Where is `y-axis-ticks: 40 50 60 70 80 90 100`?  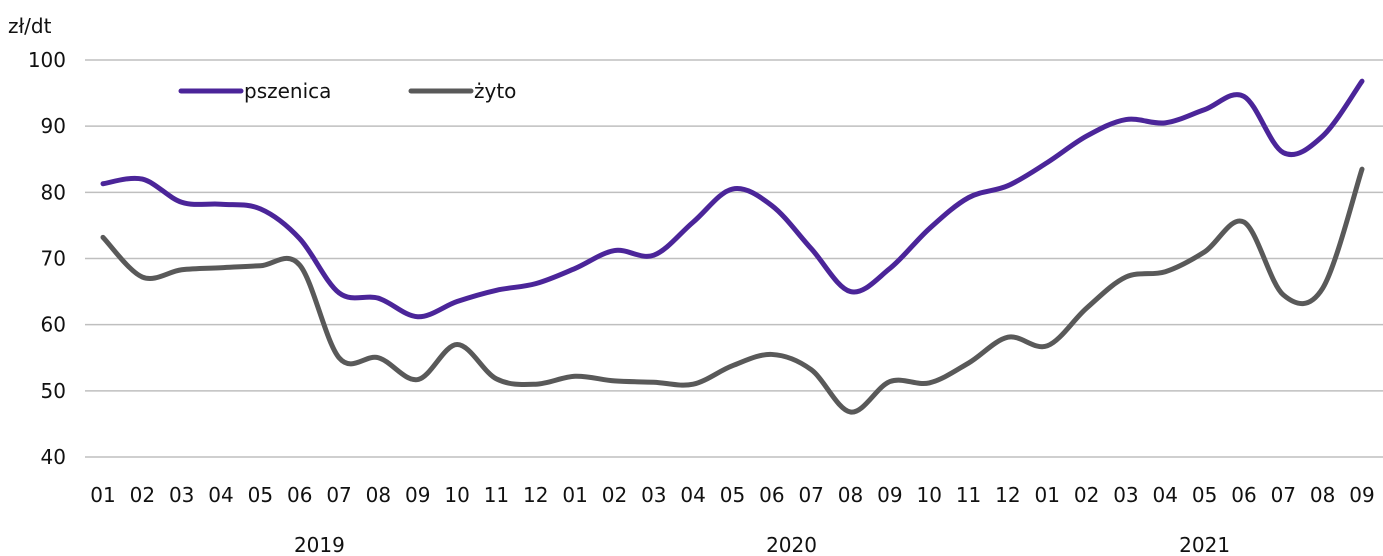
y-axis-ticks: 40 50 60 70 80 90 100 is located at coordinates (47, 258).